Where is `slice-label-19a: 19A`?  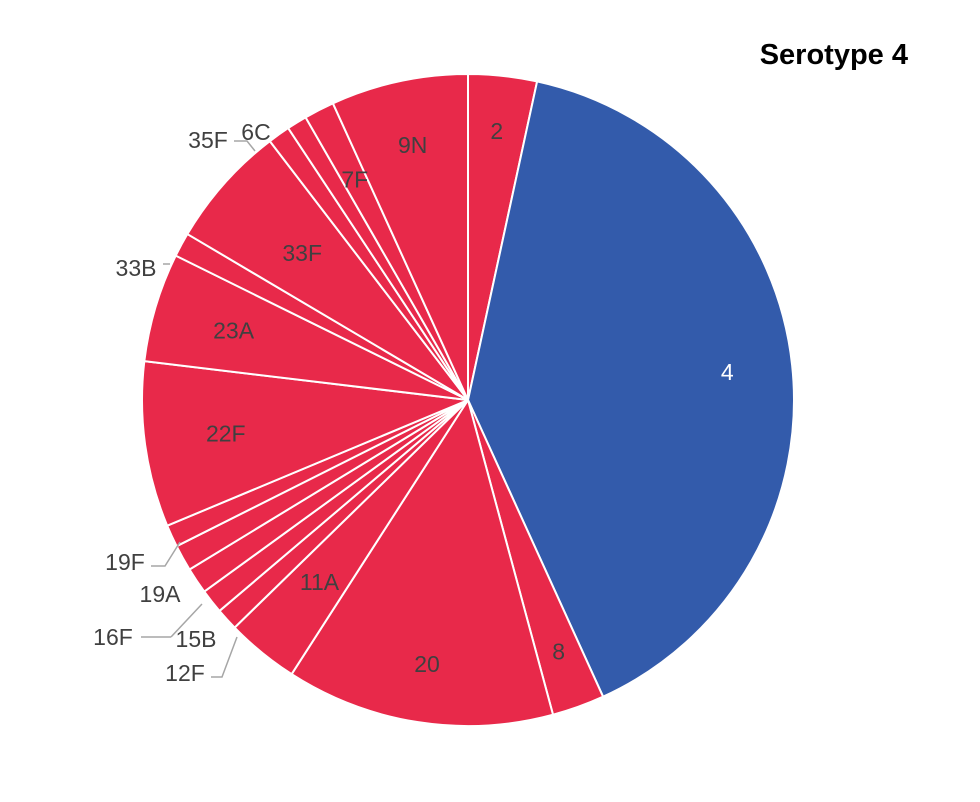 slice-label-19a: 19A is located at coordinates (161, 594).